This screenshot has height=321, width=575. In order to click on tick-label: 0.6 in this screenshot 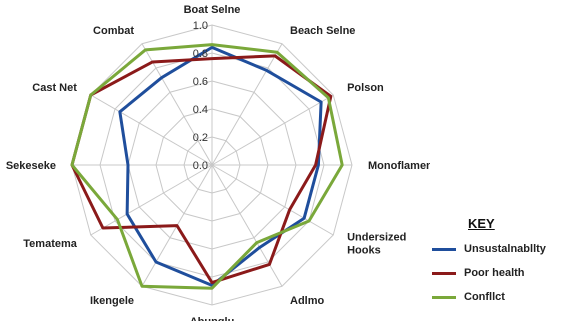, I will do `click(200, 82)`.